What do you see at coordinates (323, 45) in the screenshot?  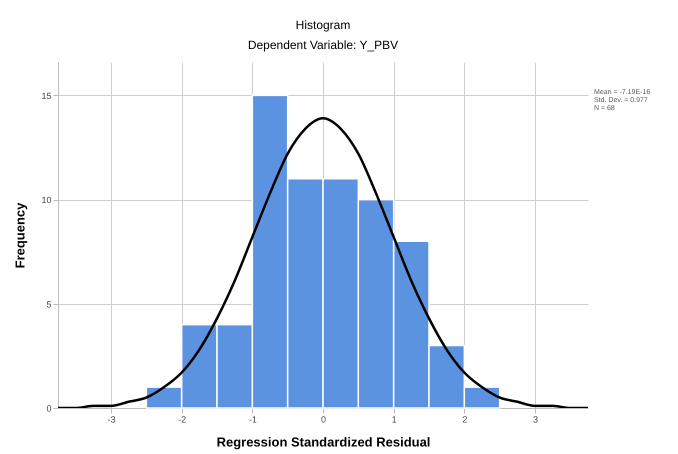 I see `chart-subtitle: Dependent Variable: Y_PBV` at bounding box center [323, 45].